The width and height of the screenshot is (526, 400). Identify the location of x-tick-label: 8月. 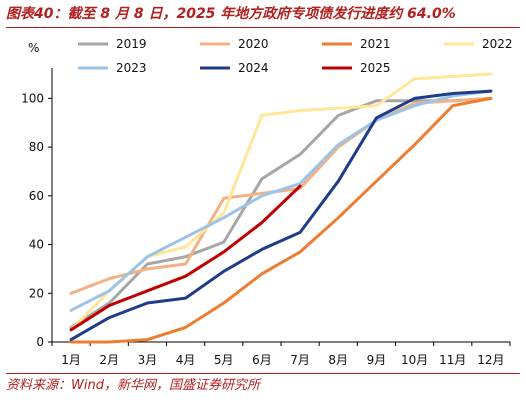
(338, 360).